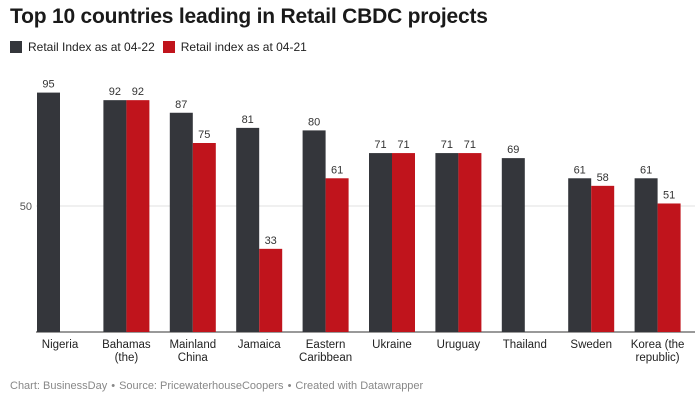 The height and width of the screenshot is (400, 700). What do you see at coordinates (48, 85) in the screenshot?
I see `bar-value-label: 95` at bounding box center [48, 85].